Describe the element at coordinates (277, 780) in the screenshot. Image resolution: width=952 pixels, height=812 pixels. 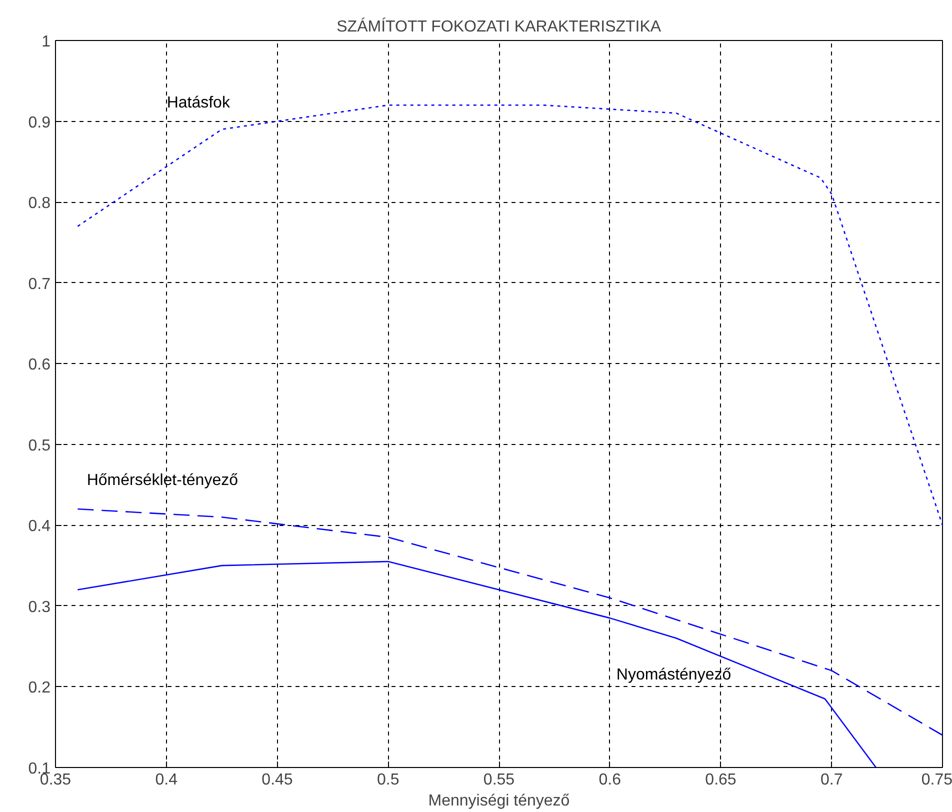
I see `x-tick-label: 0.45` at that location.